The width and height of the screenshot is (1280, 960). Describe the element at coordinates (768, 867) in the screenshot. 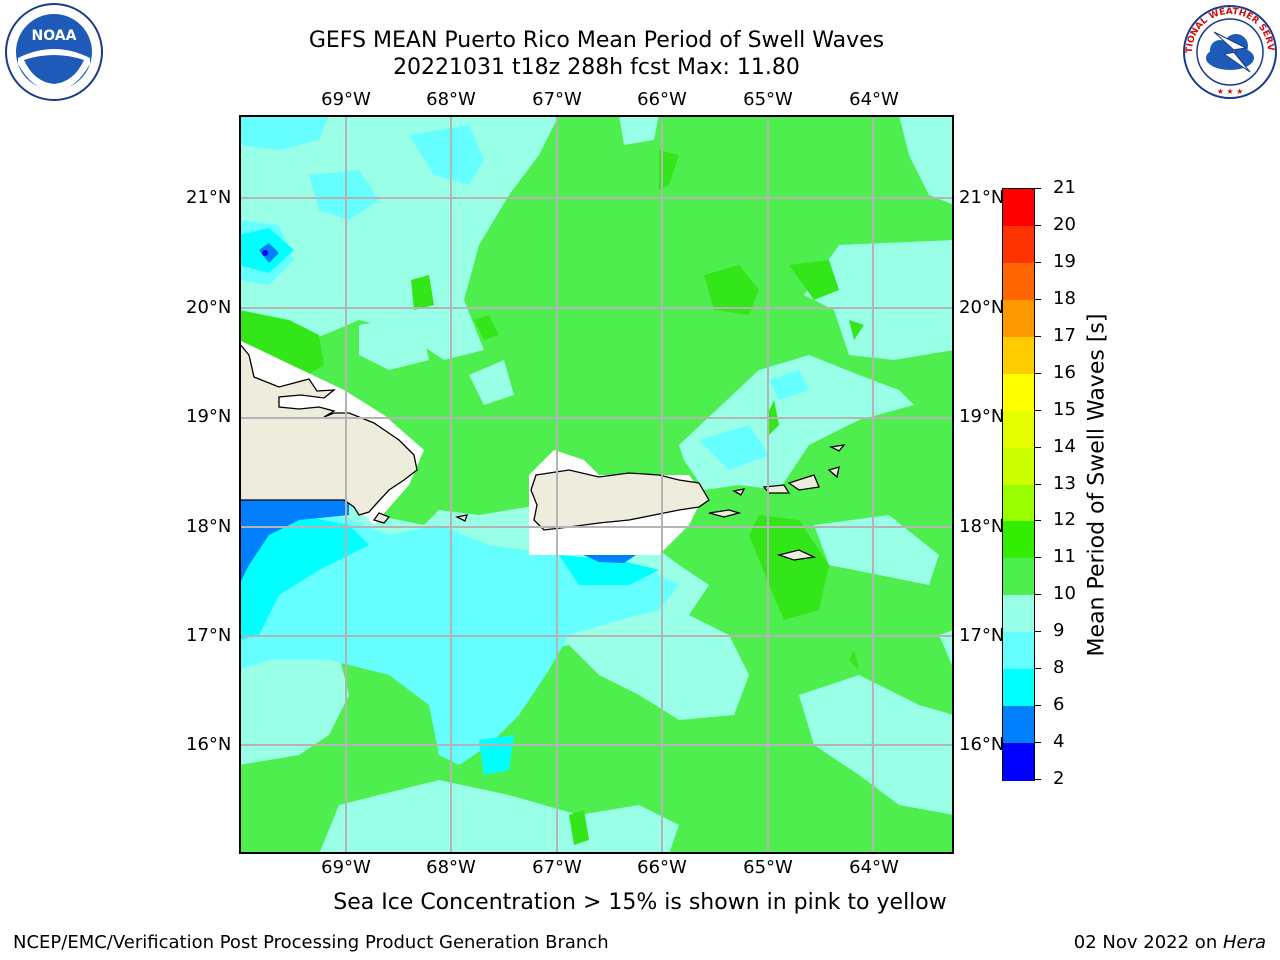

I see `lon-label-bottom: 65°W` at that location.